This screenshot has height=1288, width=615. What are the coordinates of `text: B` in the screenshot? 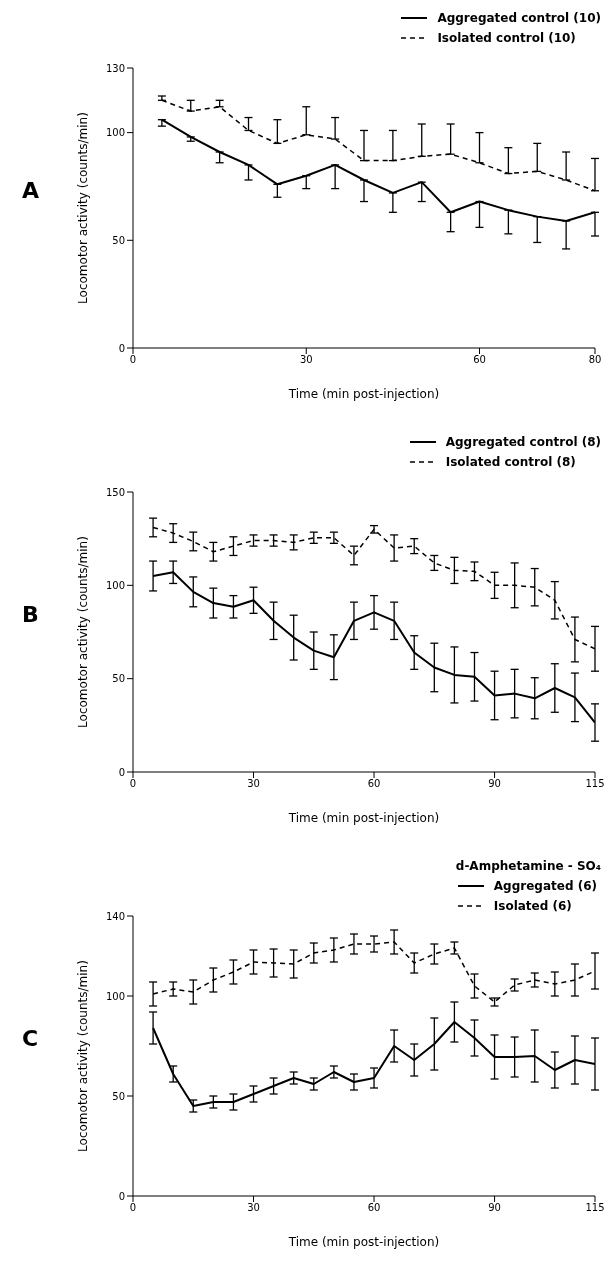 It's located at (30, 614).